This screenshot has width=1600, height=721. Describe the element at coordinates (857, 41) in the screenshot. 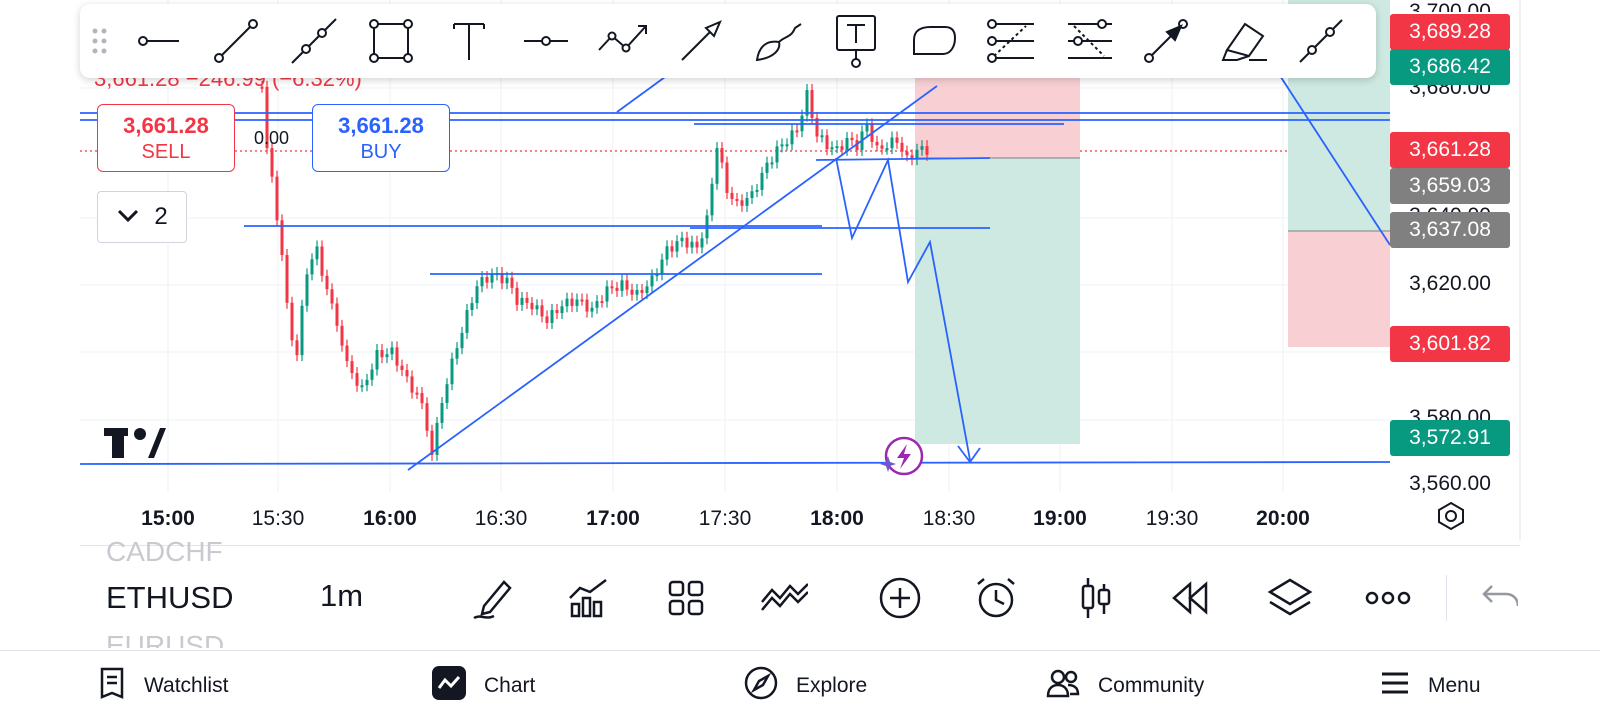

I see `text-note-tool-icon` at that location.